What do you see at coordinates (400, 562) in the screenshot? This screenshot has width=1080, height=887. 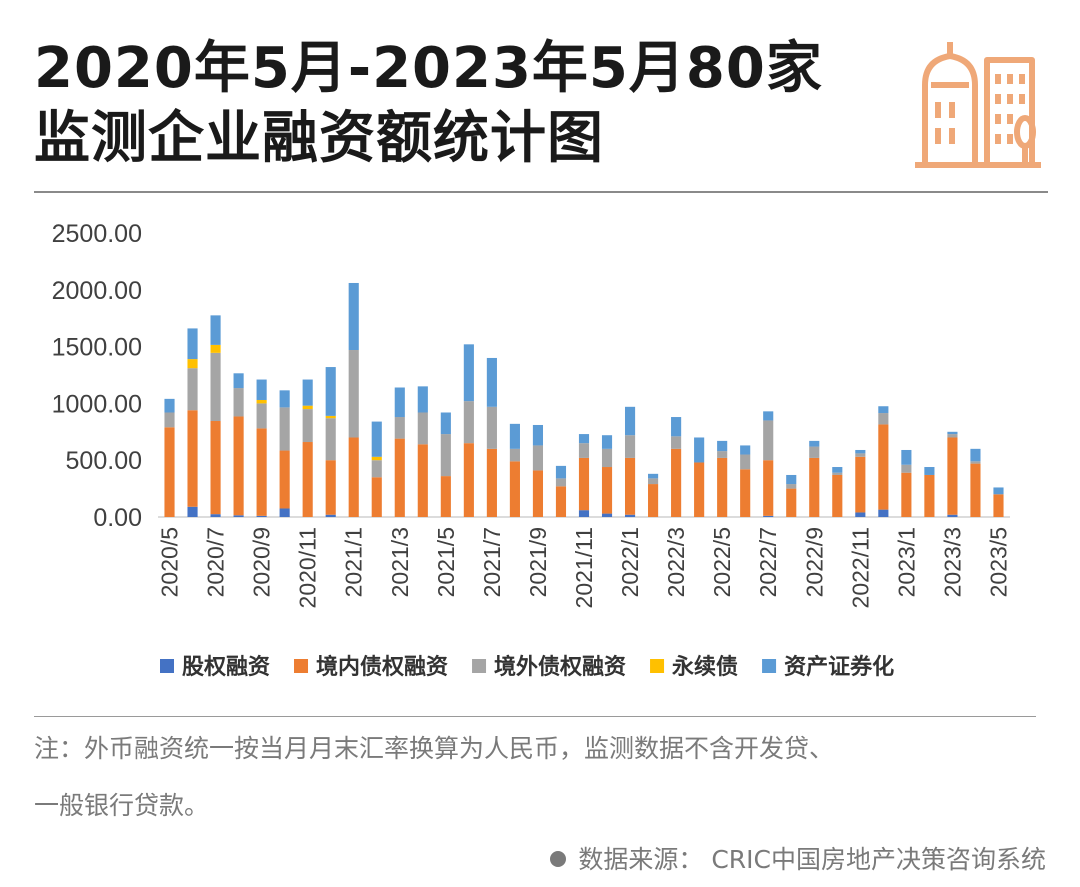 I see `x-tick-label: 2021/3` at bounding box center [400, 562].